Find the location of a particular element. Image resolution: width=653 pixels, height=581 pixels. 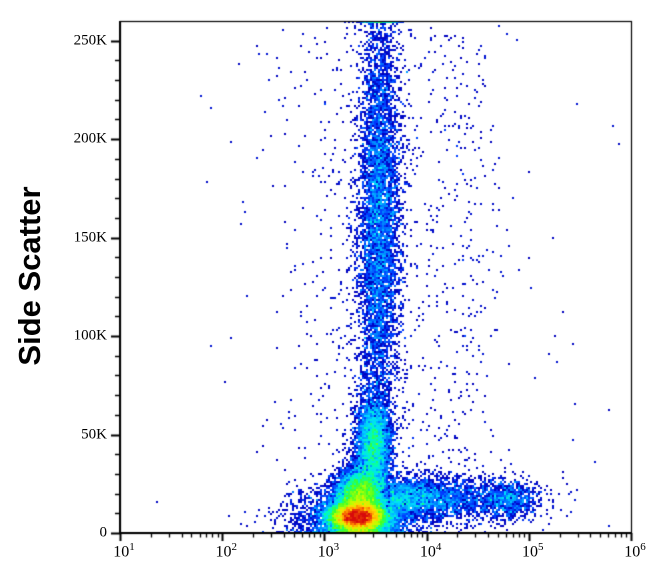

x-tick-label: 10⁵ is located at coordinates (533, 551).